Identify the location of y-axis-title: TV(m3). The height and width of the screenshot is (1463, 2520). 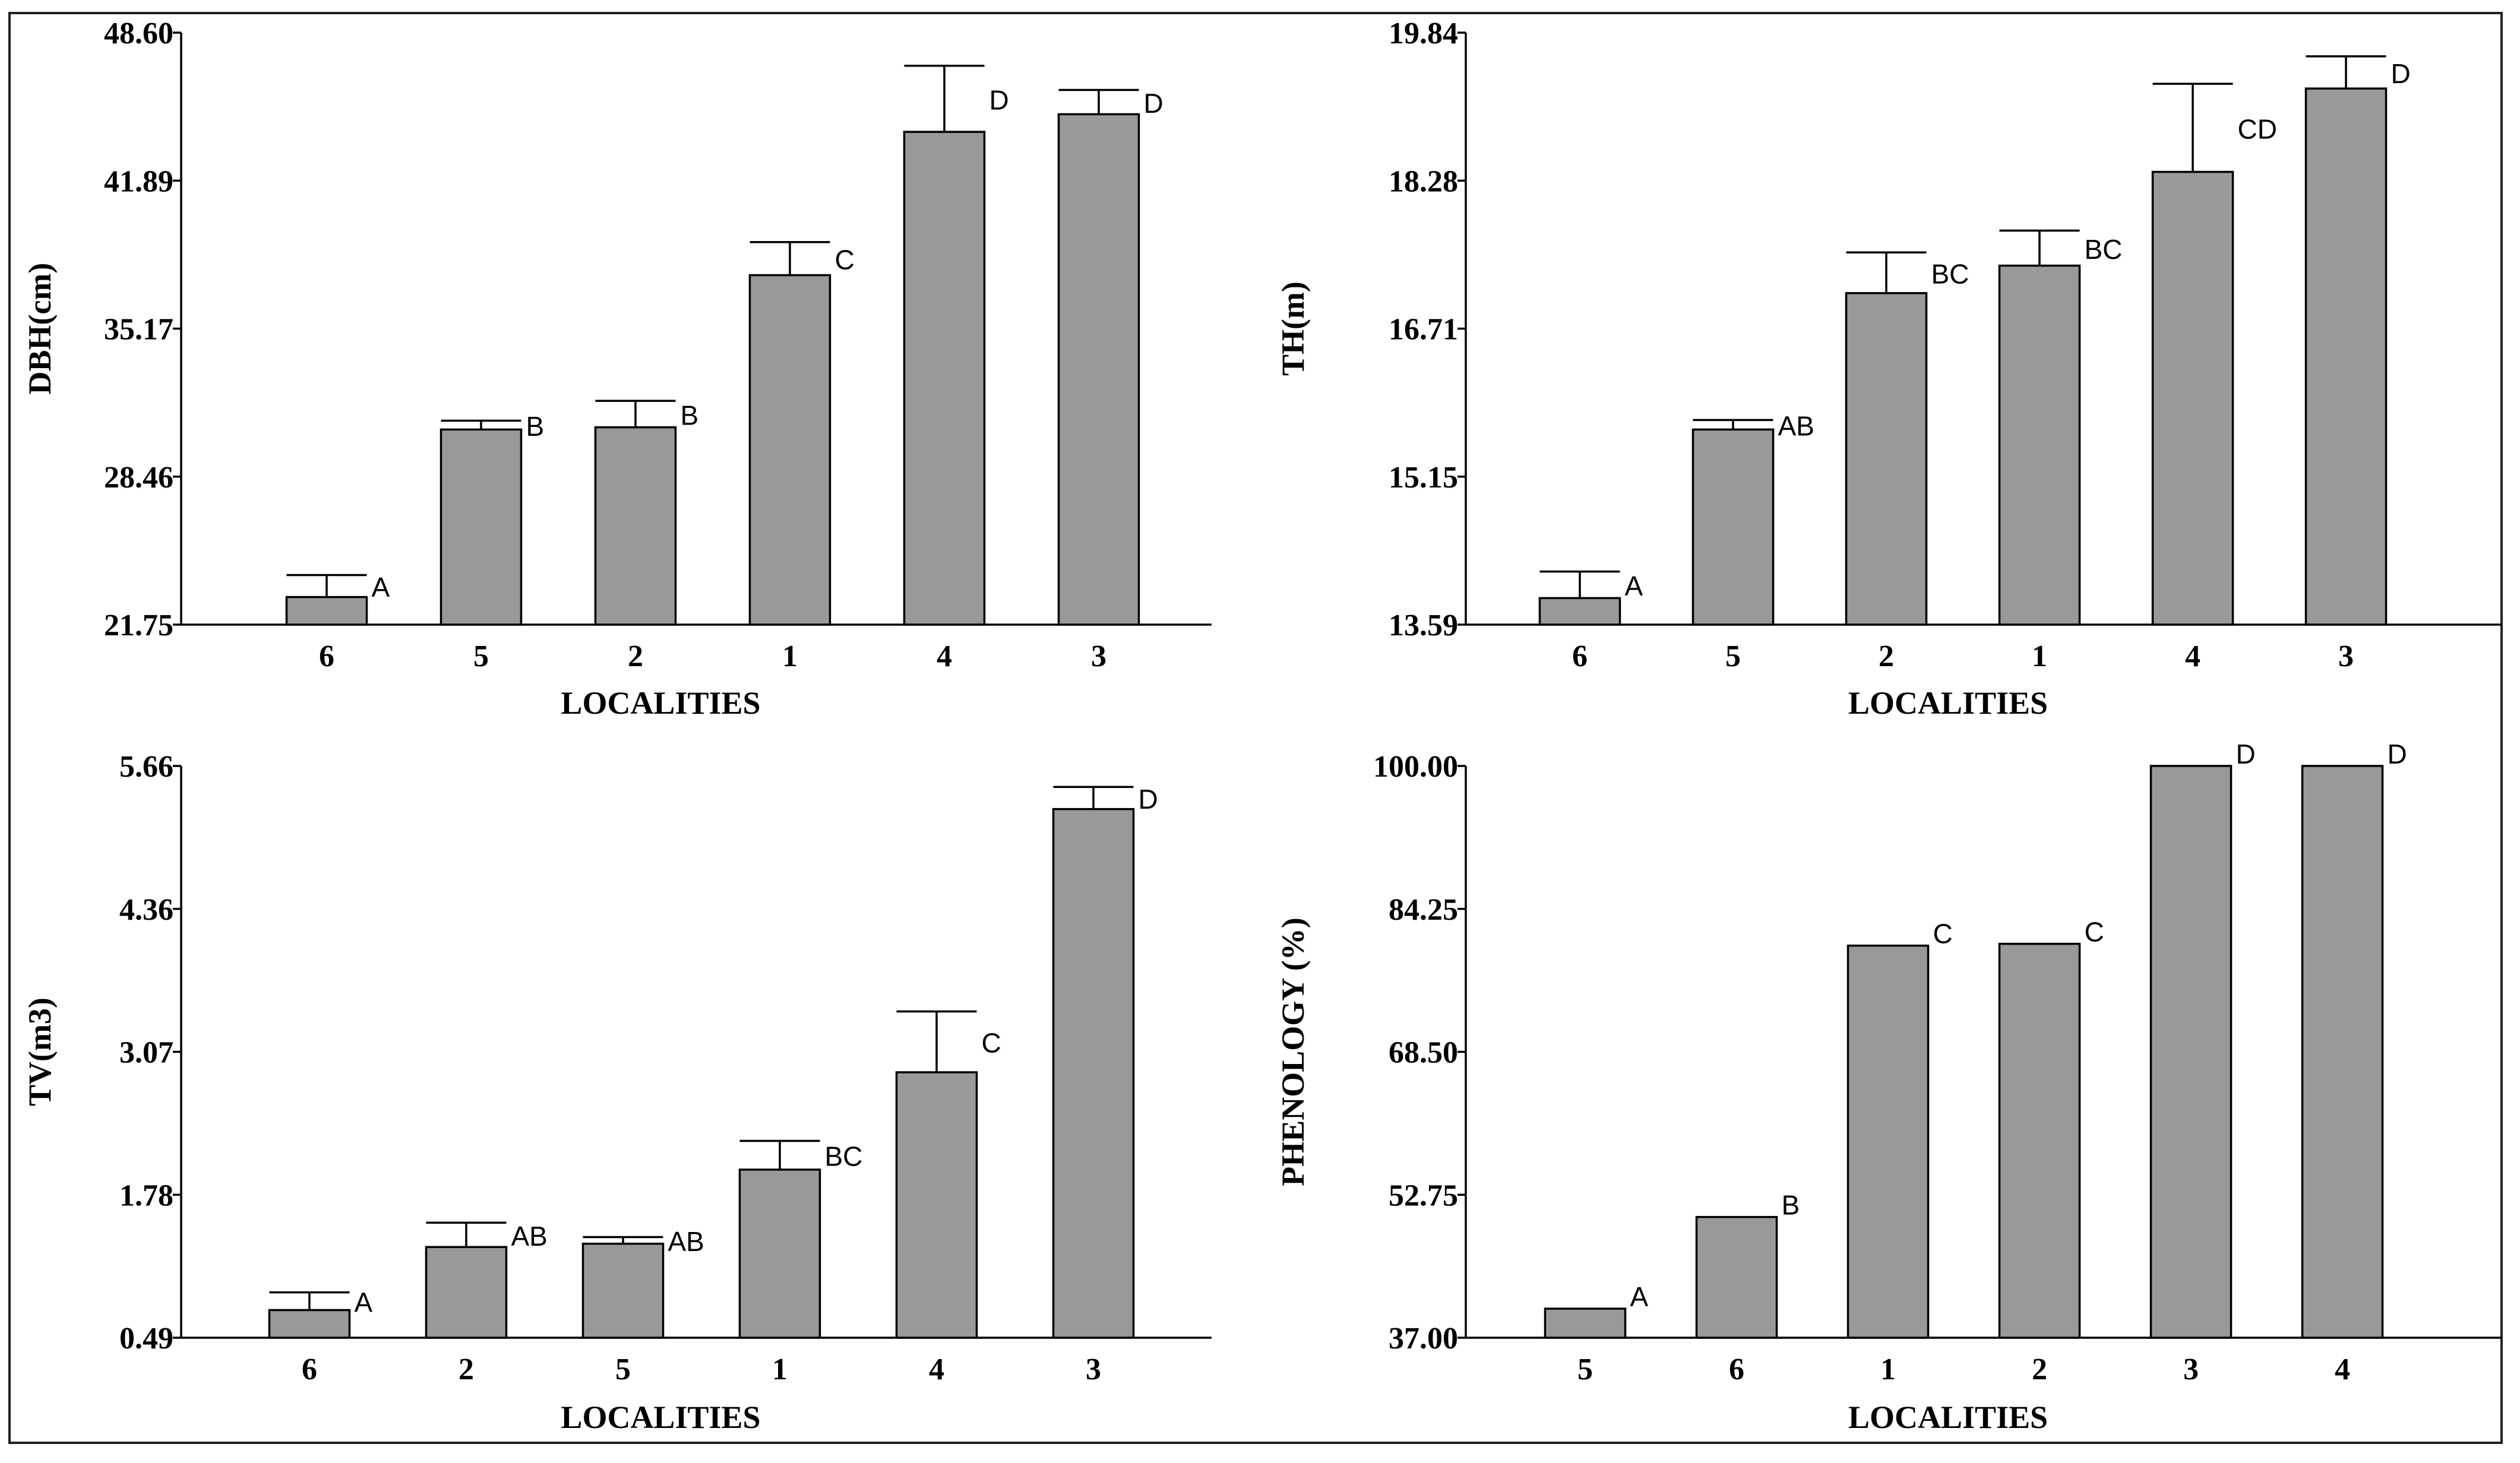
(40, 1052).